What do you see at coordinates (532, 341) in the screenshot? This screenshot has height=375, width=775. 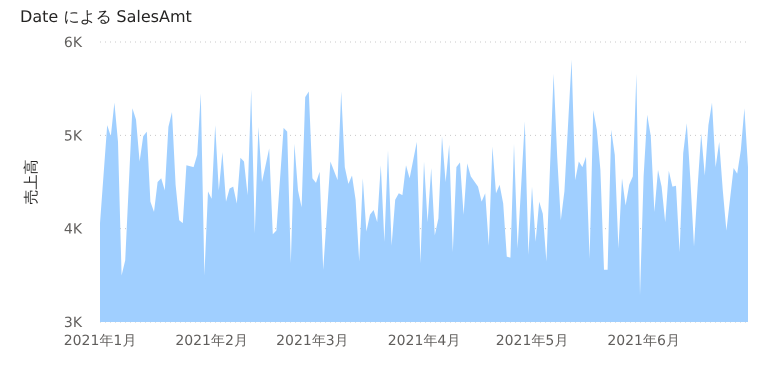 I see `x-tick-label: 2021年5月` at bounding box center [532, 341].